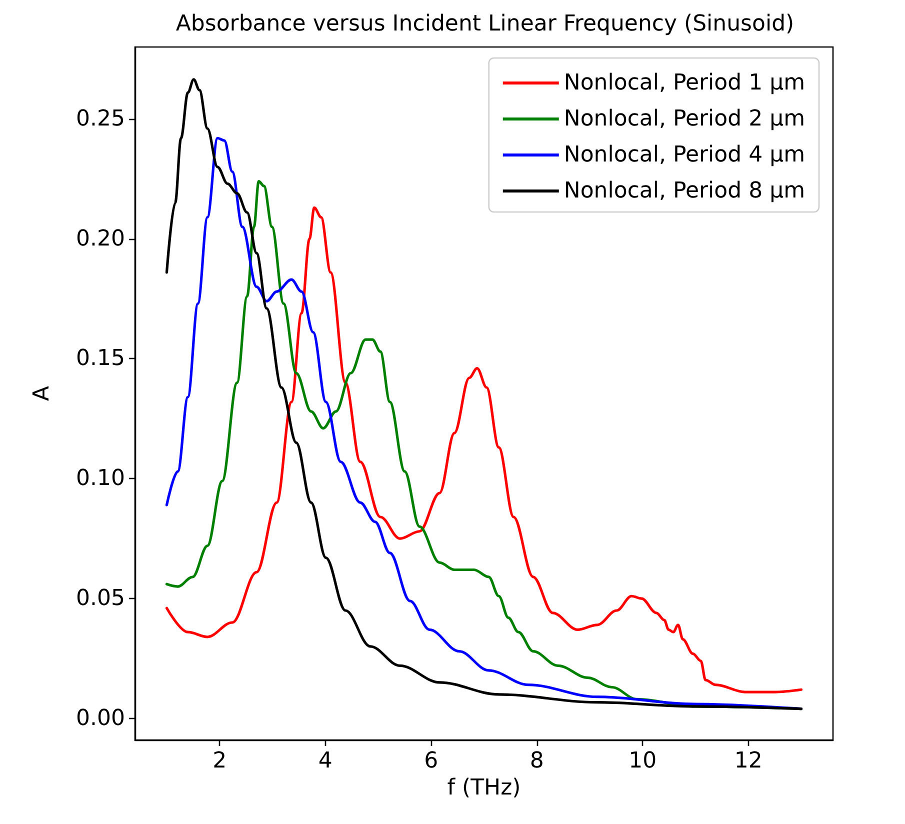  What do you see at coordinates (100, 599) in the screenshot?
I see `y-tick-label: 0.05` at bounding box center [100, 599].